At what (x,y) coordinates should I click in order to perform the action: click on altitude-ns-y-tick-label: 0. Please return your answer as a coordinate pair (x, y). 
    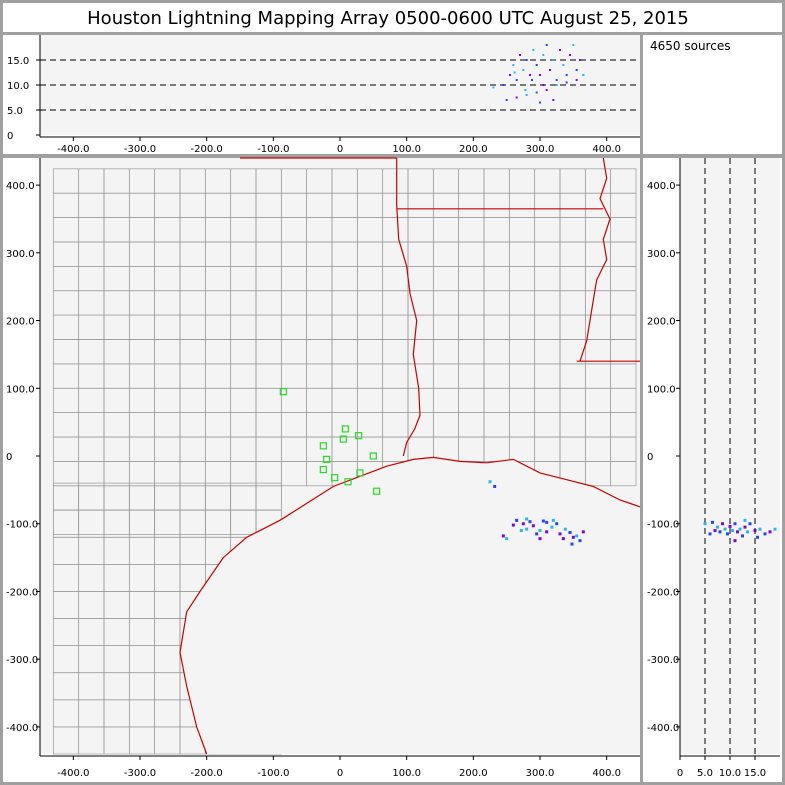
    Looking at the image, I should click on (650, 457).